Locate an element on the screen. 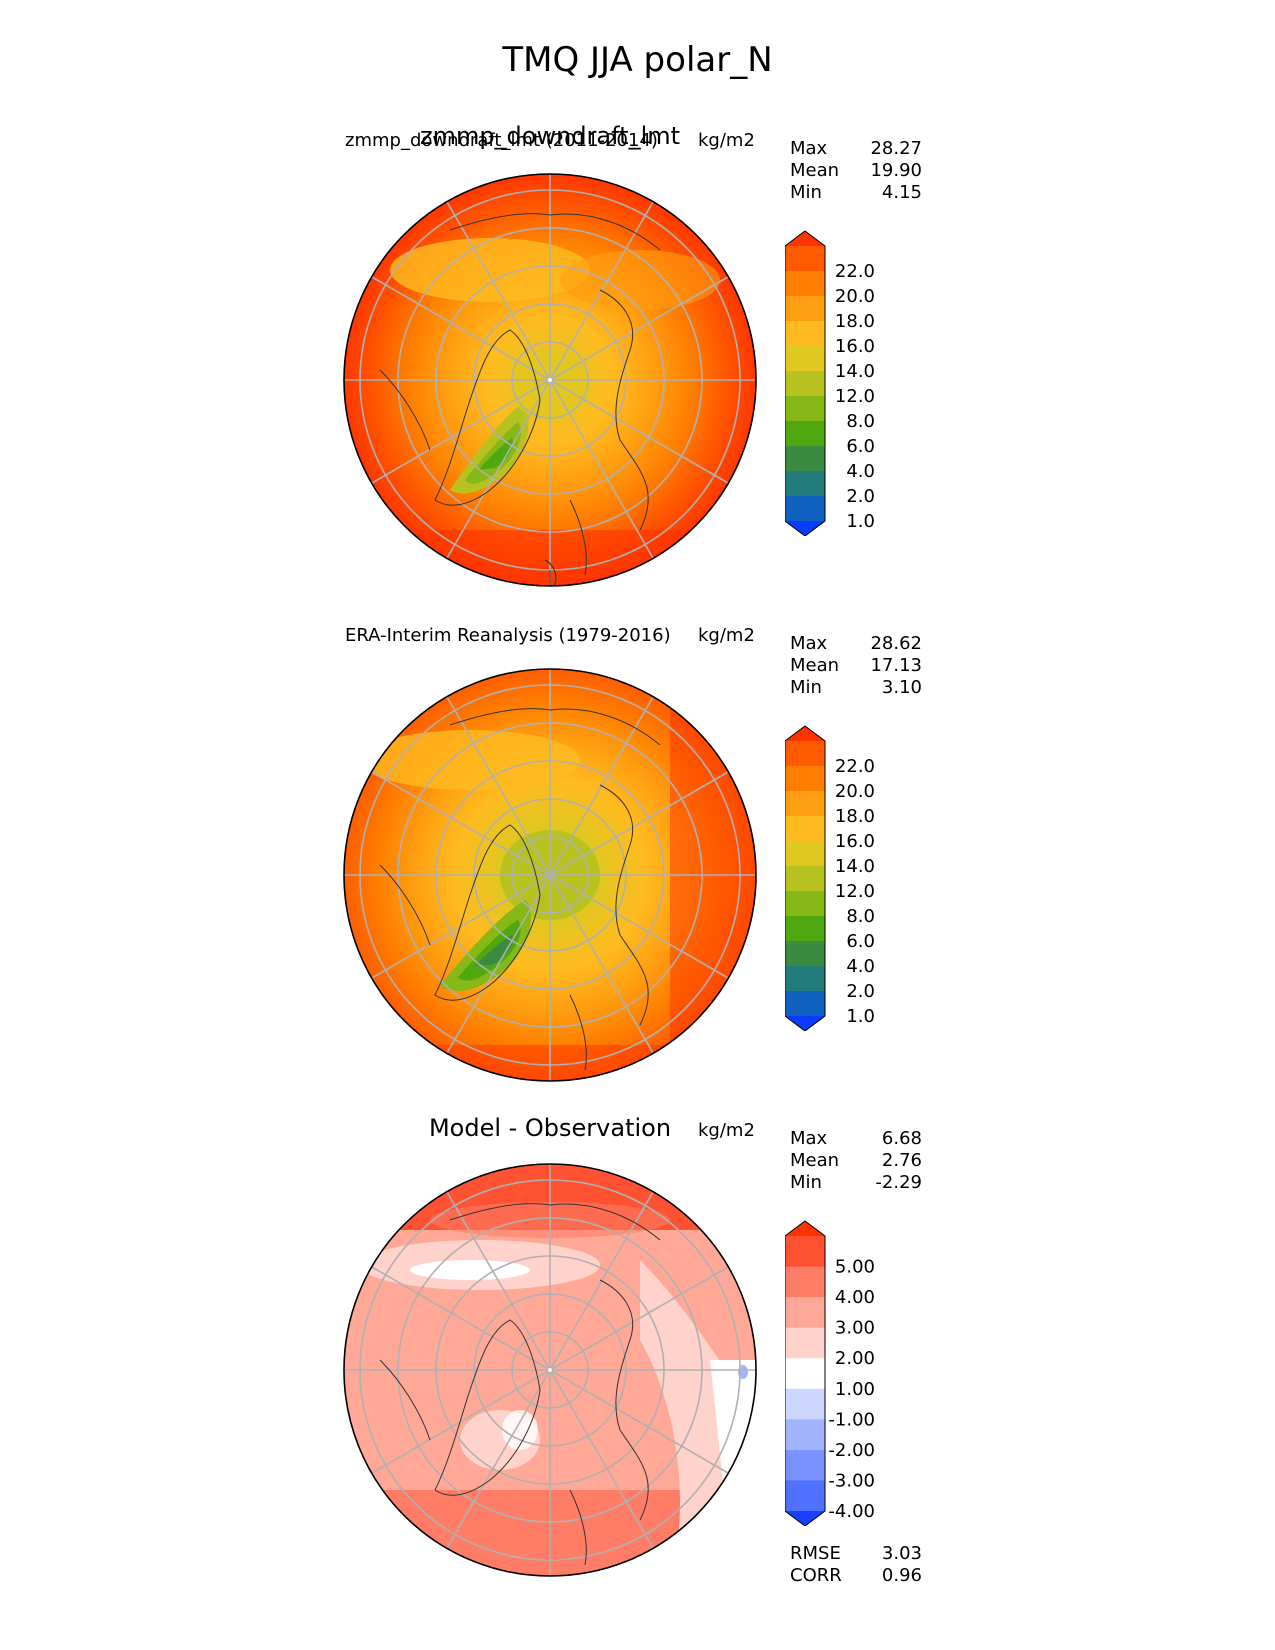 The width and height of the screenshot is (1275, 1650). stats-box: Max 28.27 Mean 19.90 Min 4.15 is located at coordinates (856, 171).